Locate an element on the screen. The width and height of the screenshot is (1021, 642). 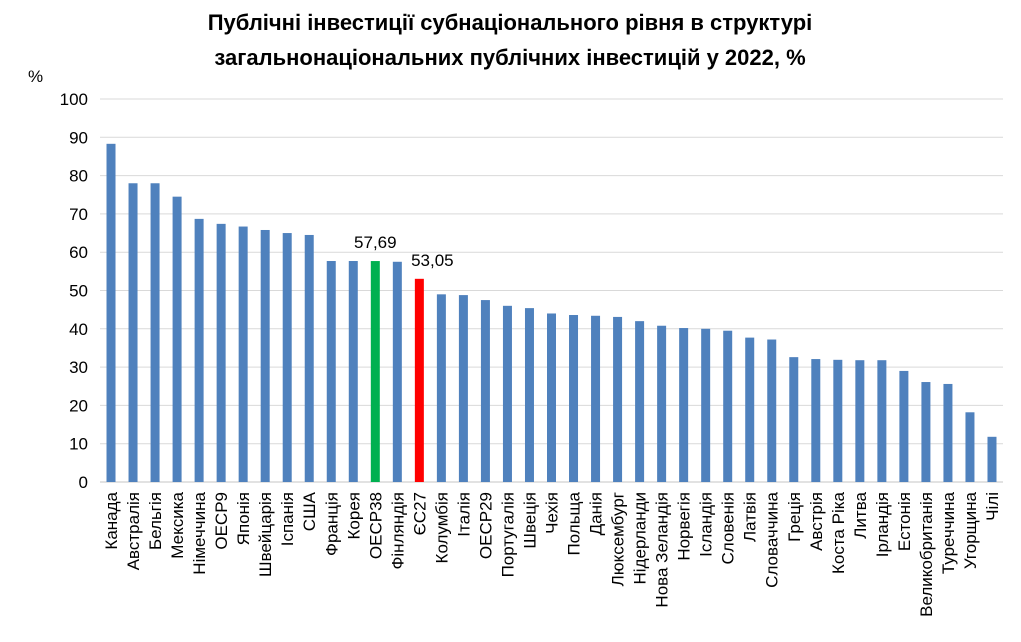
x-tick-label: OECP29 is located at coordinates (485, 525).